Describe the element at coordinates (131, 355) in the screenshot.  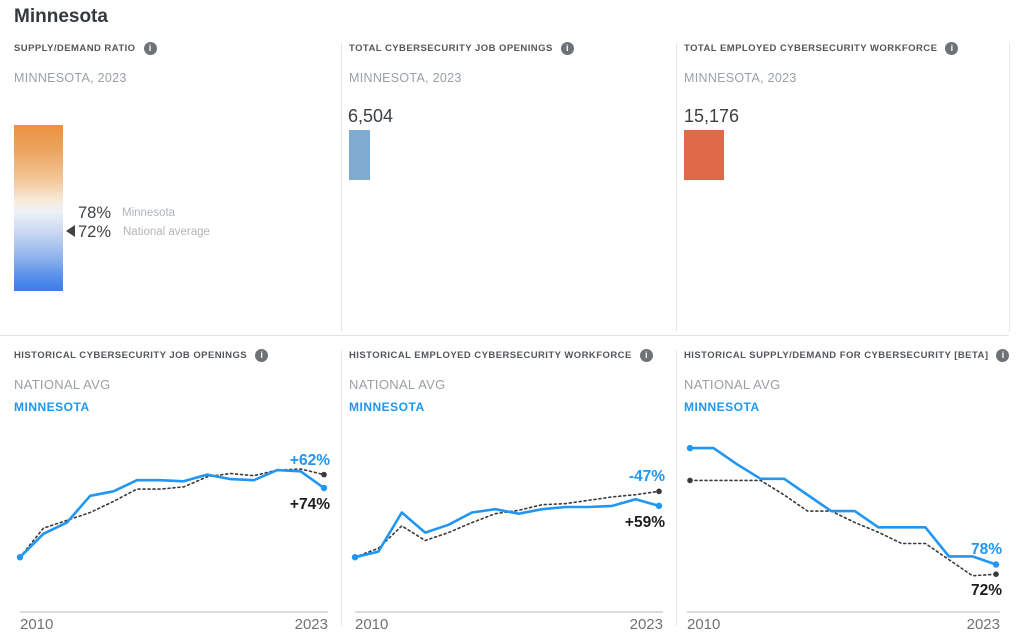
I see `historical-job-openings-title: HISTORICAL CYBERSECURITY JOB OPENINGS` at that location.